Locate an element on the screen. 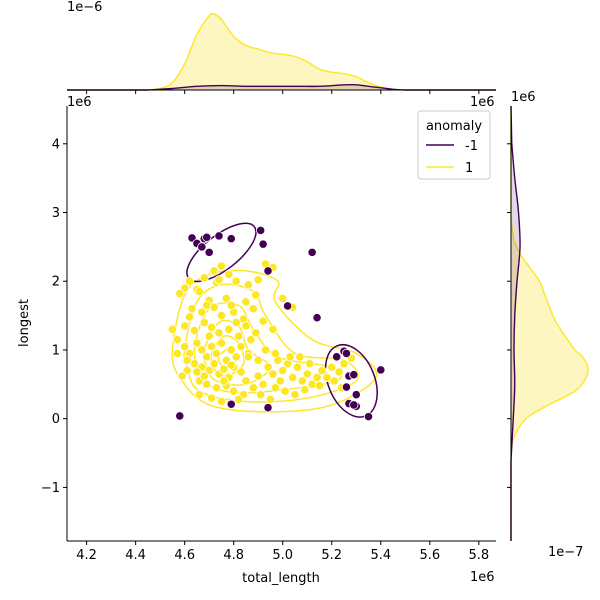 The image size is (600, 600). y-tick-label: 2 is located at coordinates (56, 282).